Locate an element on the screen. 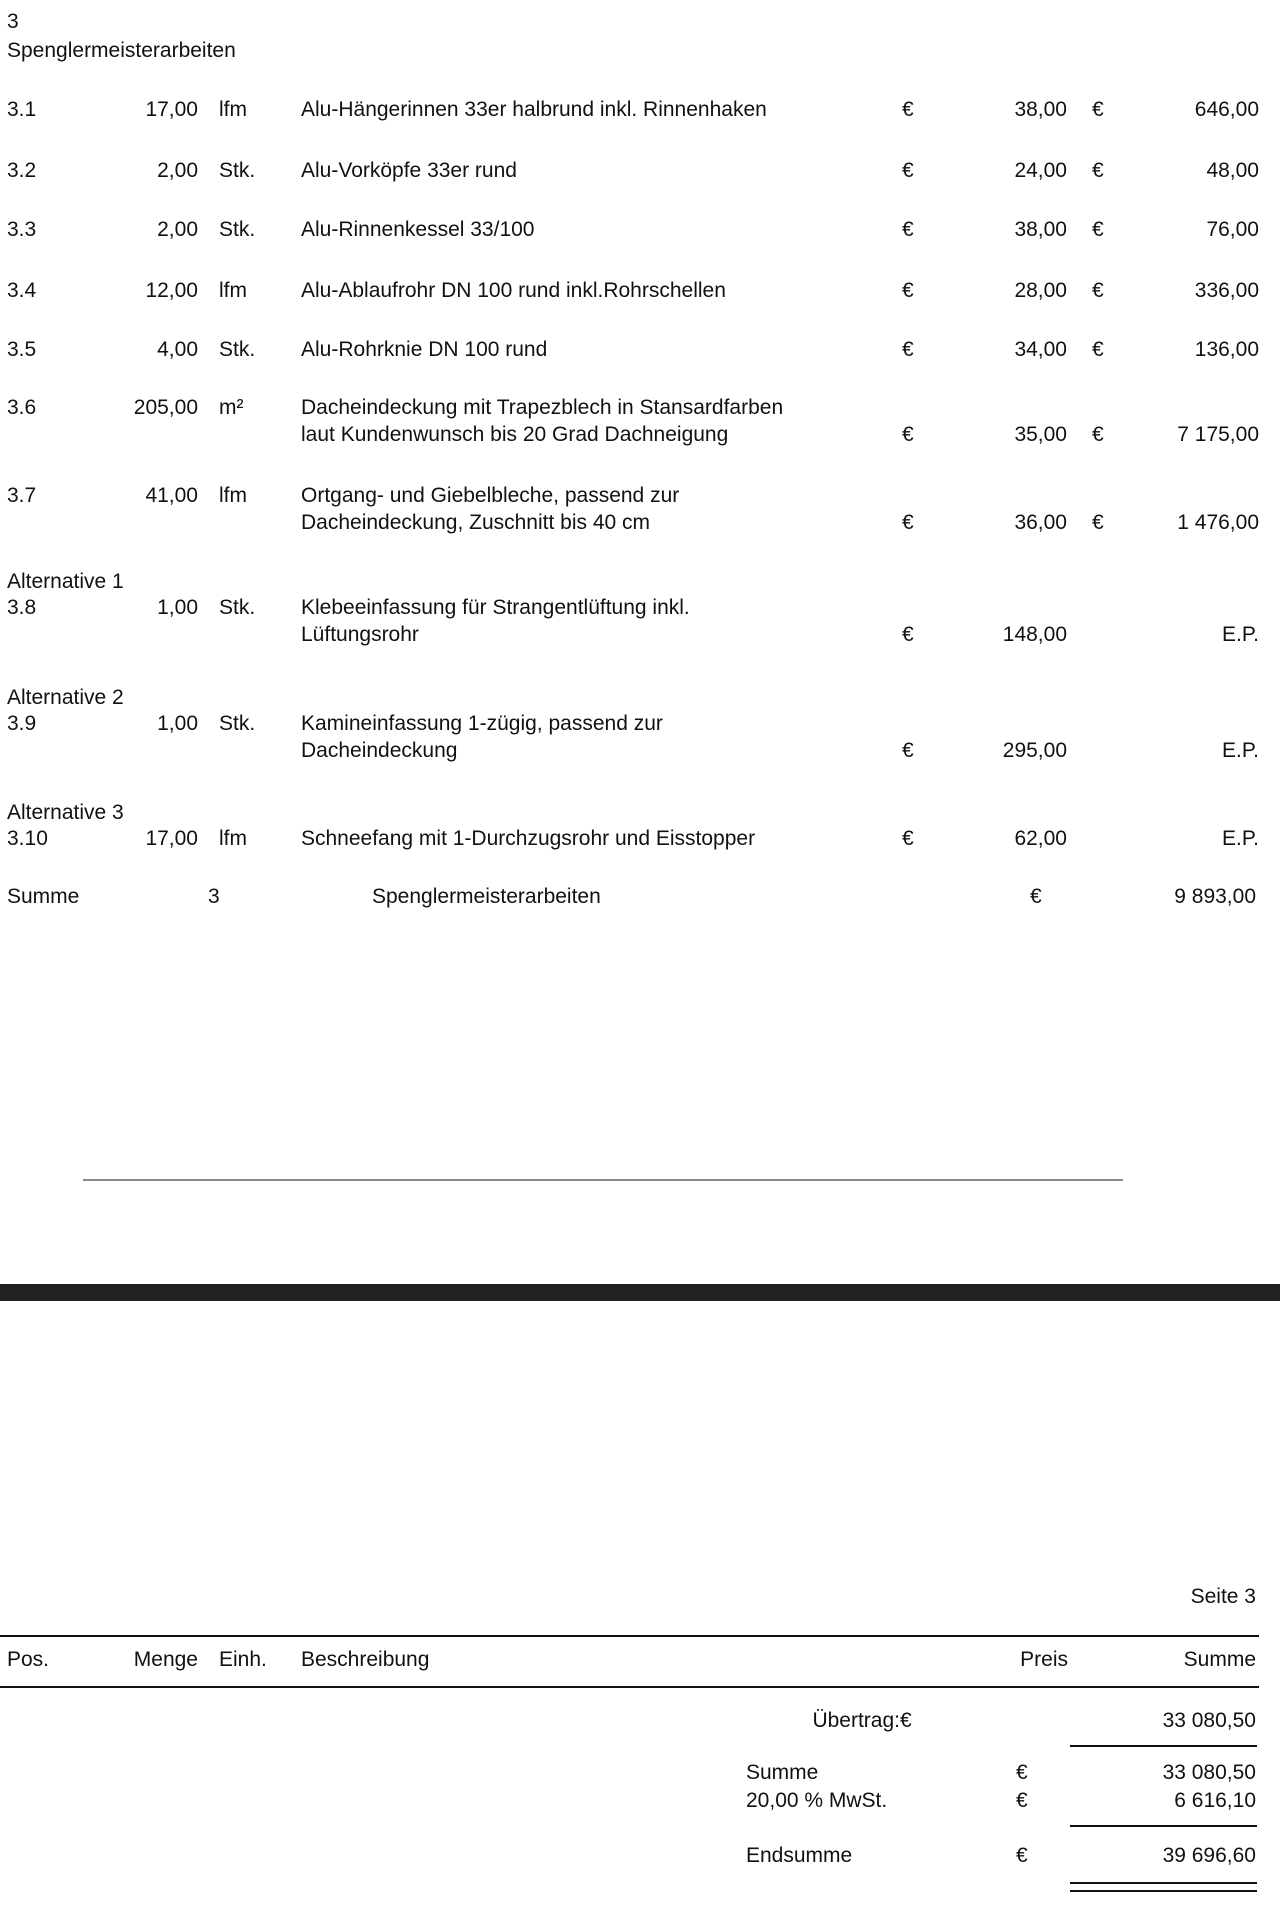  item-total: 136,00 is located at coordinates (1226, 349).